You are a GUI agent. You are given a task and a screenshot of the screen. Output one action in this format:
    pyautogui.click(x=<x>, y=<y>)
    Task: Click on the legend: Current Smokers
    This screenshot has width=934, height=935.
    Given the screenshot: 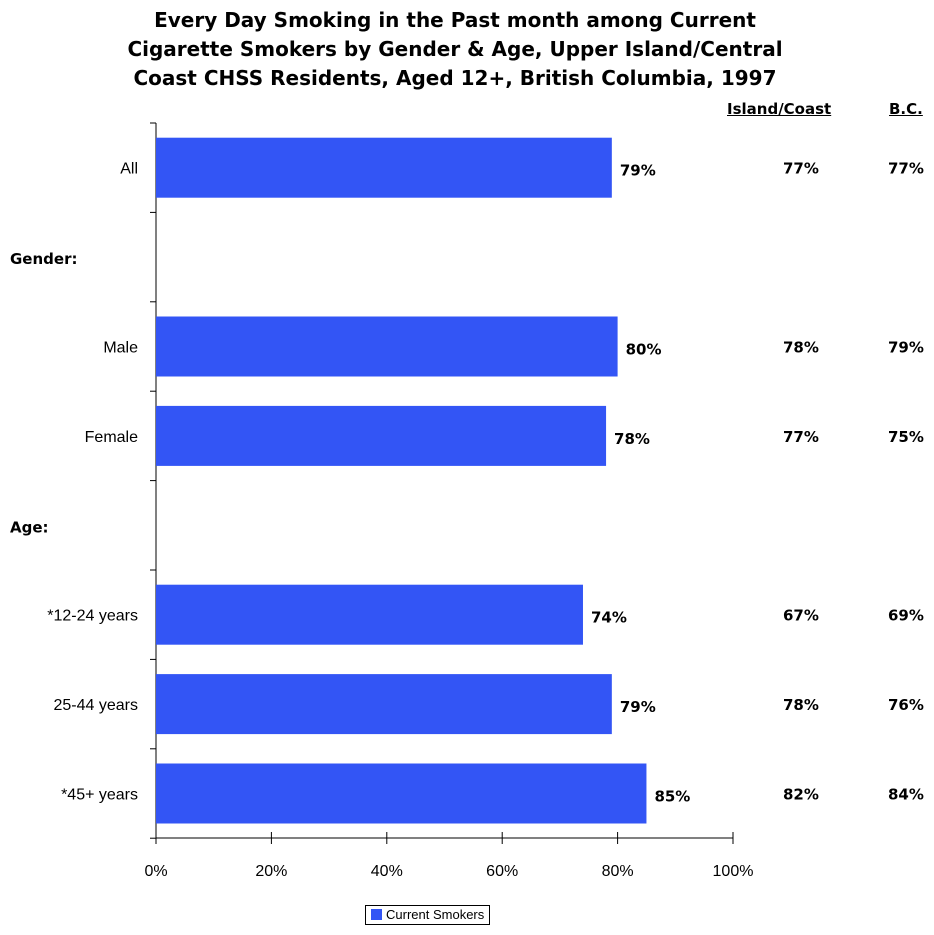 What is the action you would take?
    pyautogui.click(x=428, y=915)
    